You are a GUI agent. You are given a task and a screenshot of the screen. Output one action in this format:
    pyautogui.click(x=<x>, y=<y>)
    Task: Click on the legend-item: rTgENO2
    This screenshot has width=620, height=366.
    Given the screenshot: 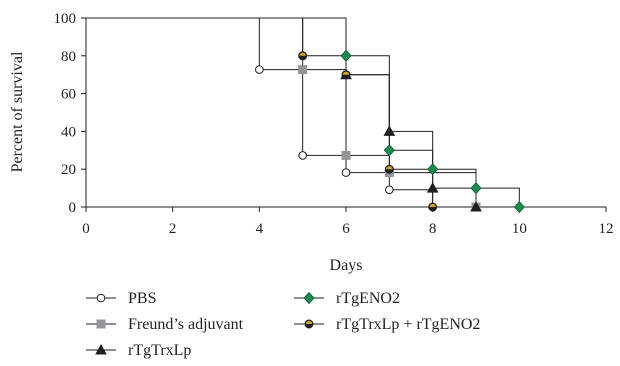 What is the action you would take?
    pyautogui.click(x=347, y=298)
    